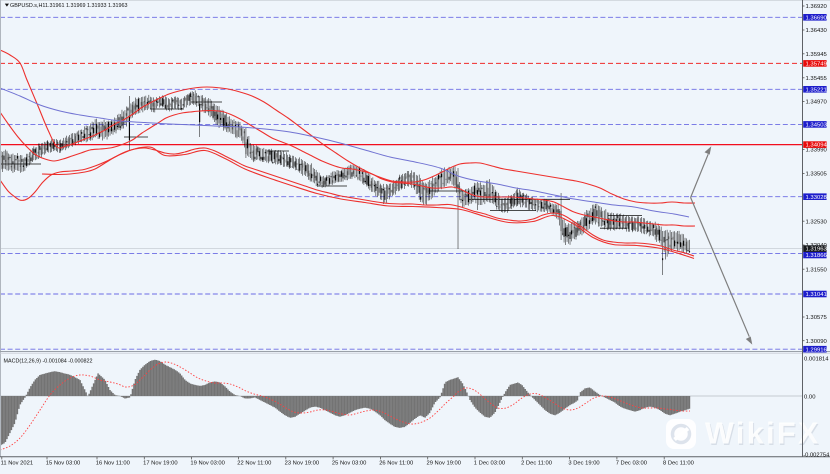  I want to click on svg-text: 1.33505, so click(817, 175).